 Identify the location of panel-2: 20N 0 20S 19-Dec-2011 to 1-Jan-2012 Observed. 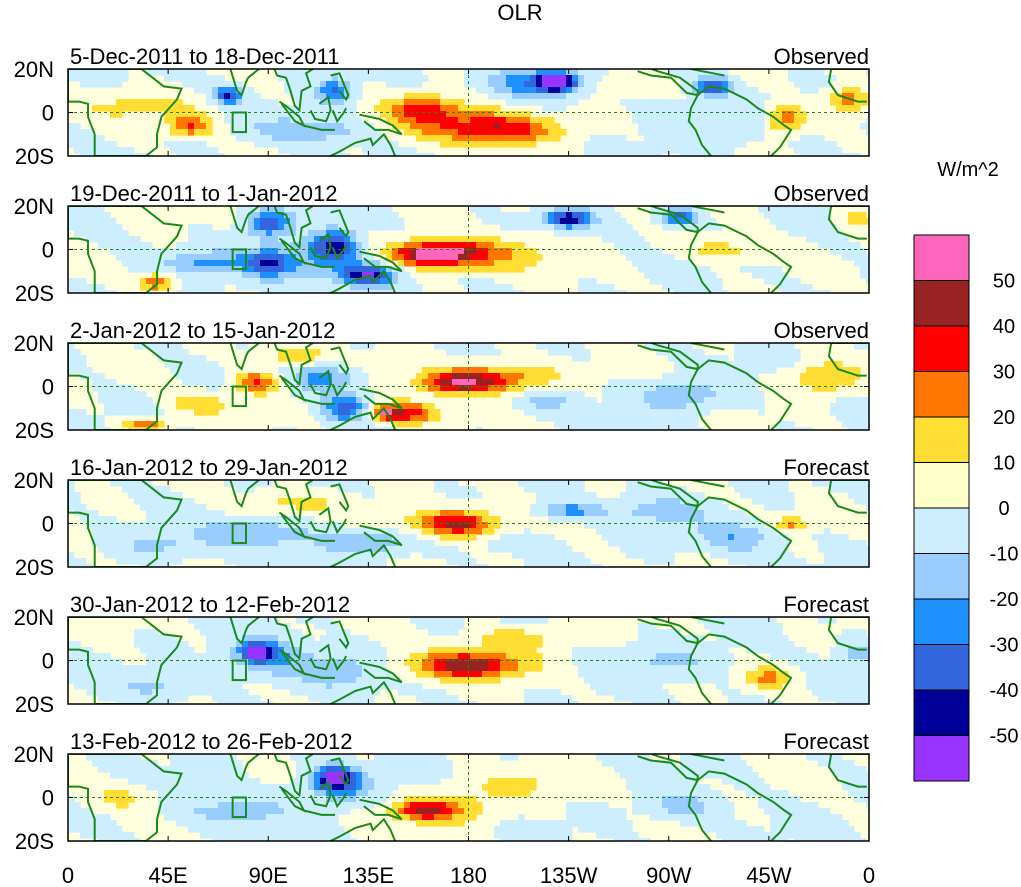
(442, 243).